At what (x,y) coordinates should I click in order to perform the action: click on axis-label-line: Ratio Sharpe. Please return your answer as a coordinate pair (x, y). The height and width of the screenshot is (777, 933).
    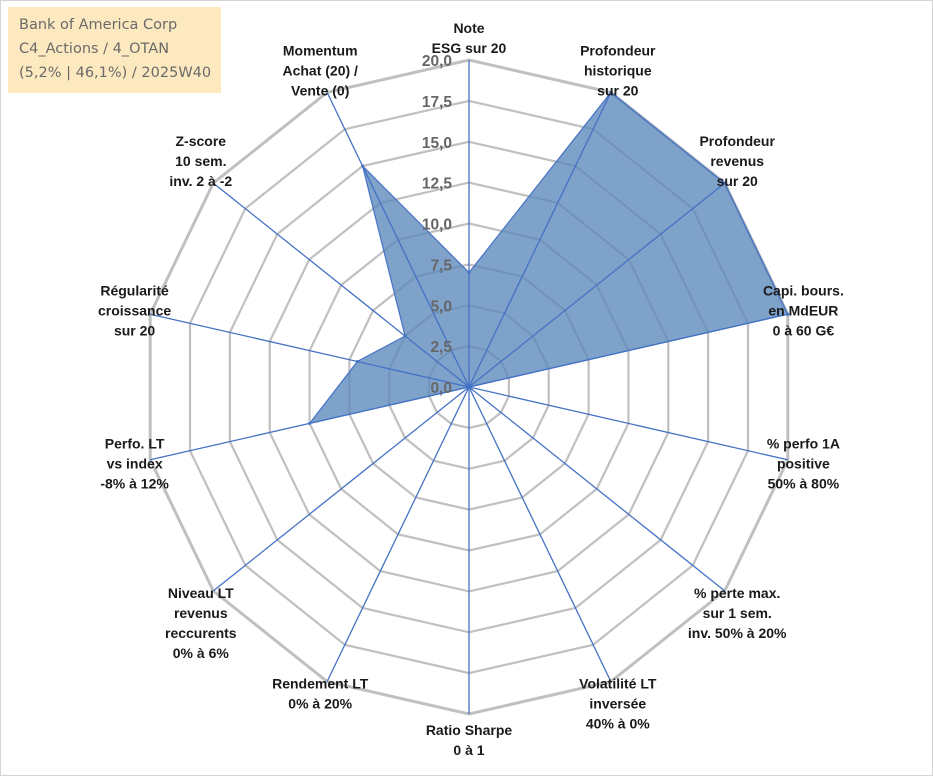
    Looking at the image, I should click on (469, 730).